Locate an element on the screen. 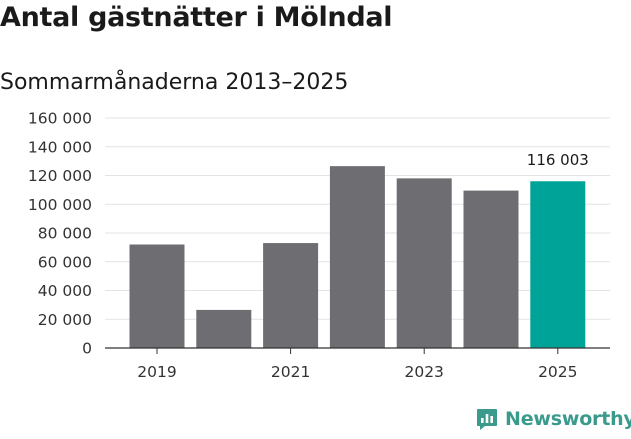 This screenshot has height=439, width=631. data-labels: 116 003 is located at coordinates (558, 160).